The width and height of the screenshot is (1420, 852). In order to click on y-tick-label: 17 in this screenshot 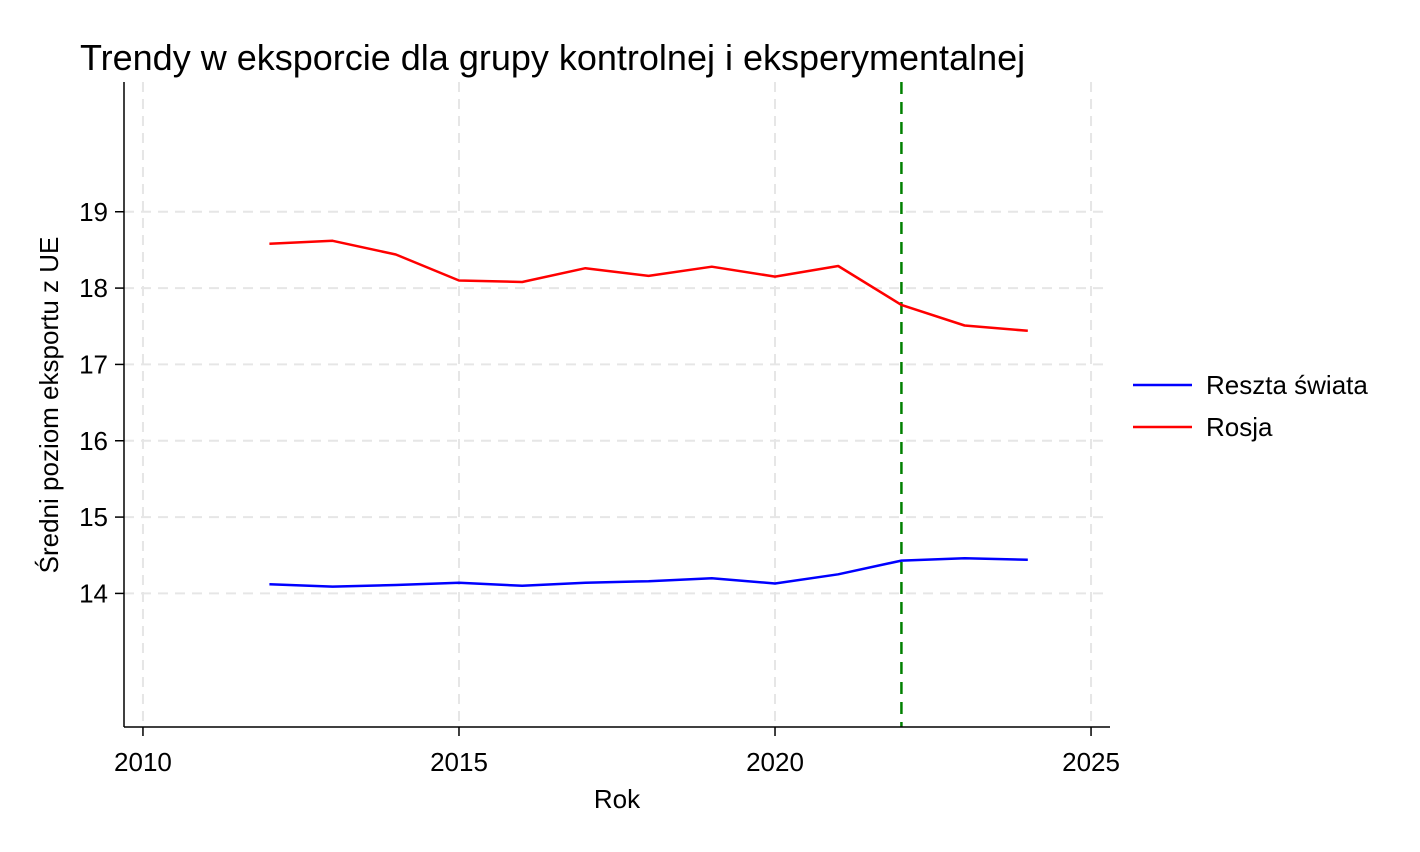, I will do `click(93, 364)`.